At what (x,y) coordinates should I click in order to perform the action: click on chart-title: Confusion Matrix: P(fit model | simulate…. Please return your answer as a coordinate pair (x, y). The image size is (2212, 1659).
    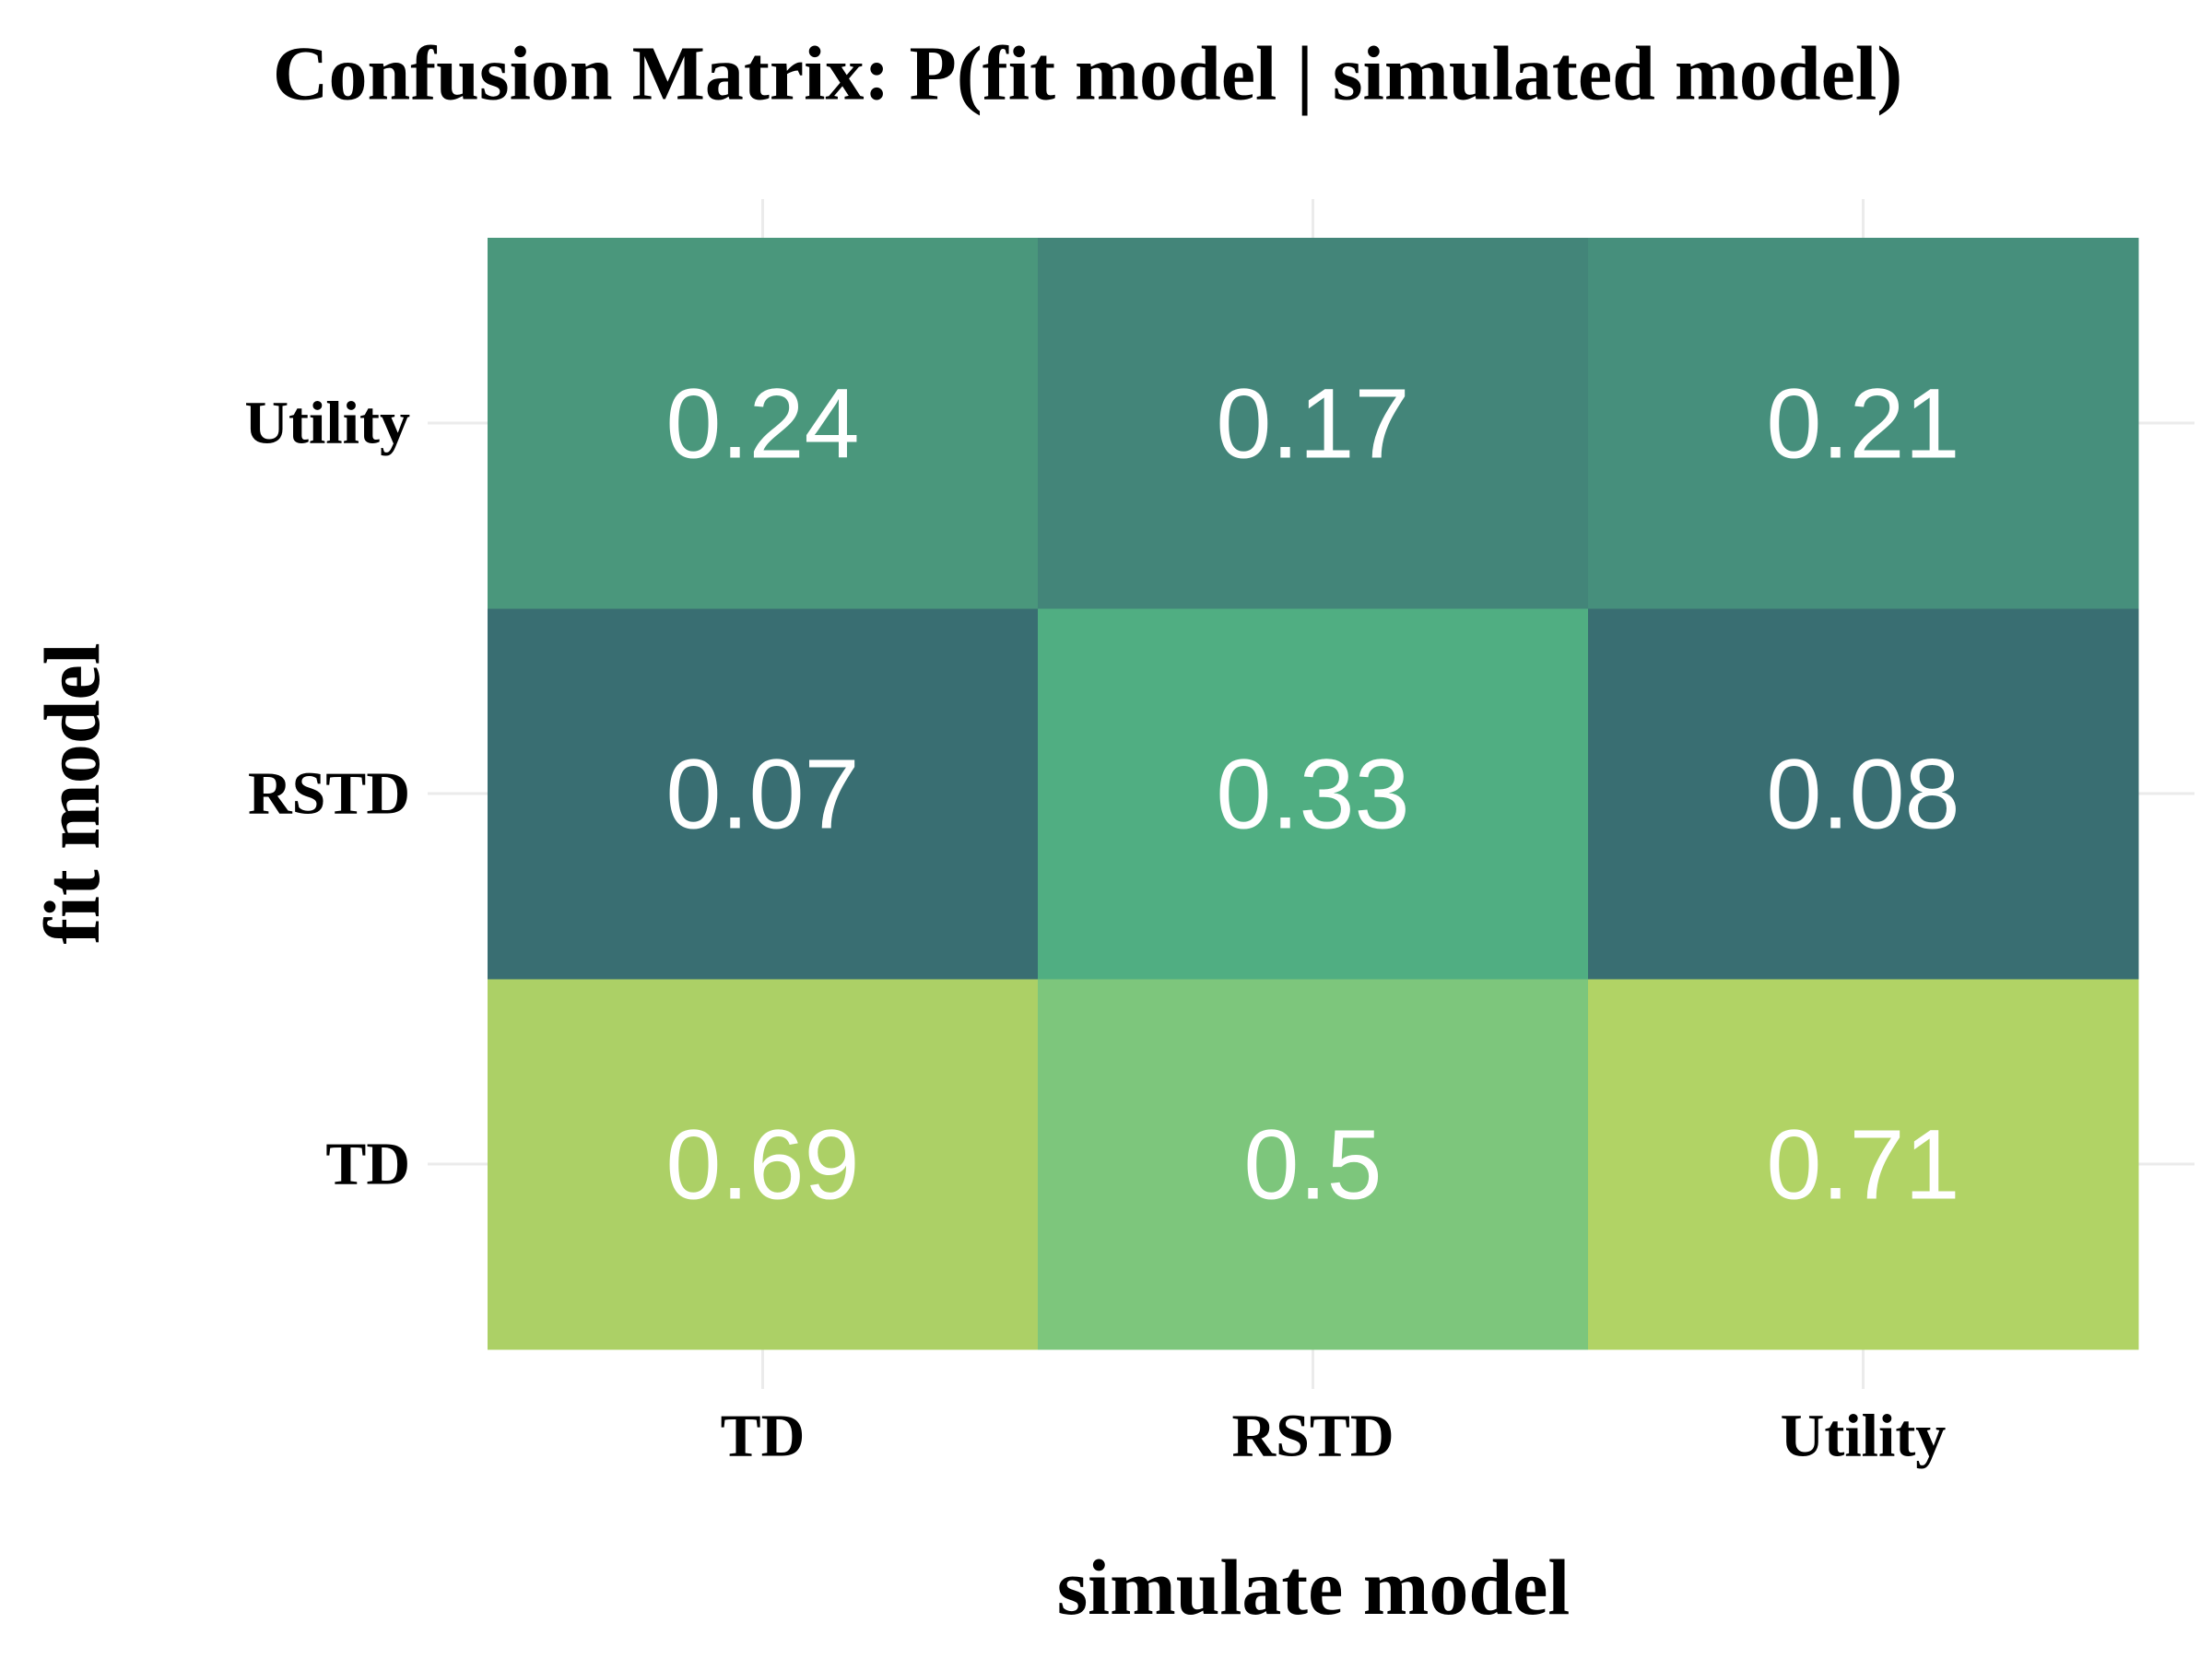
    Looking at the image, I should click on (1087, 74).